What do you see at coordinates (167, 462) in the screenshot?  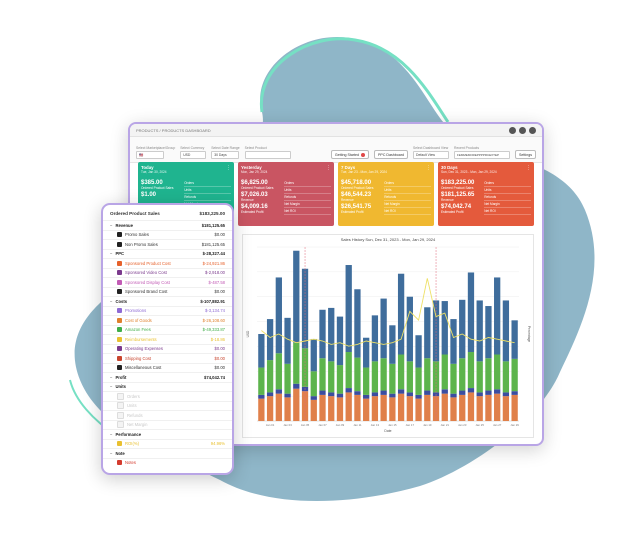 I see `panel-item: Notes` at bounding box center [167, 462].